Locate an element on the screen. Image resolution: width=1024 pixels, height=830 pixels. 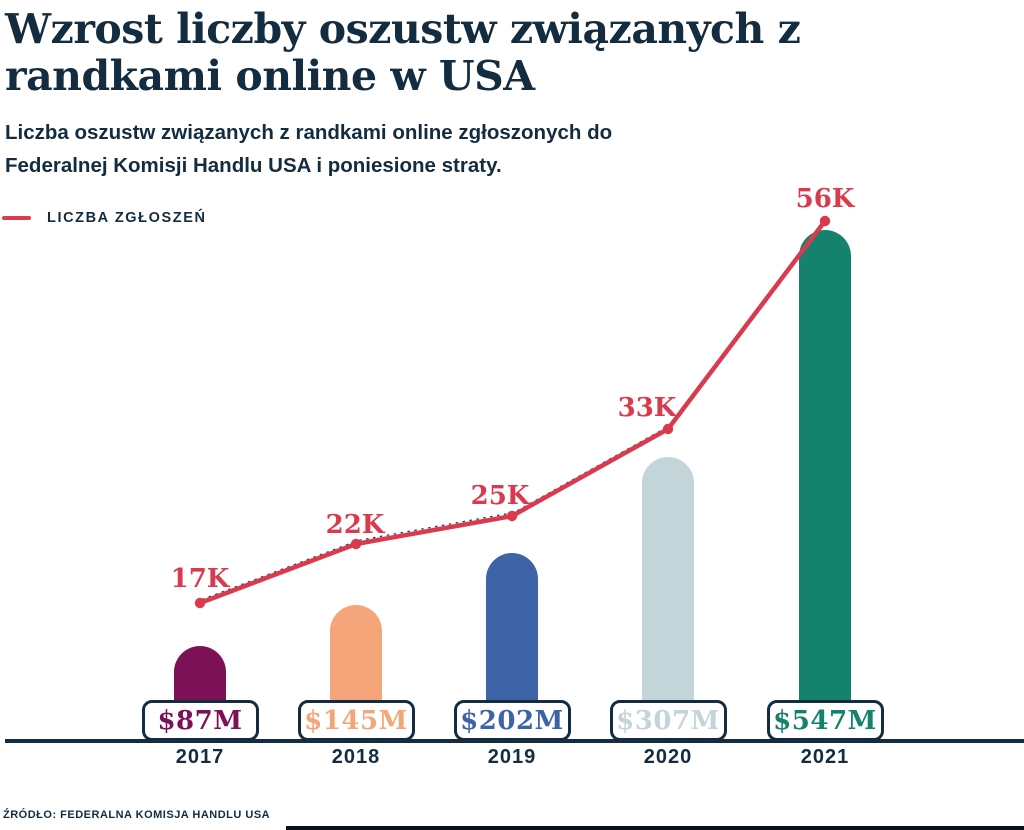
value-badge-2021: $547M is located at coordinates (825, 720).